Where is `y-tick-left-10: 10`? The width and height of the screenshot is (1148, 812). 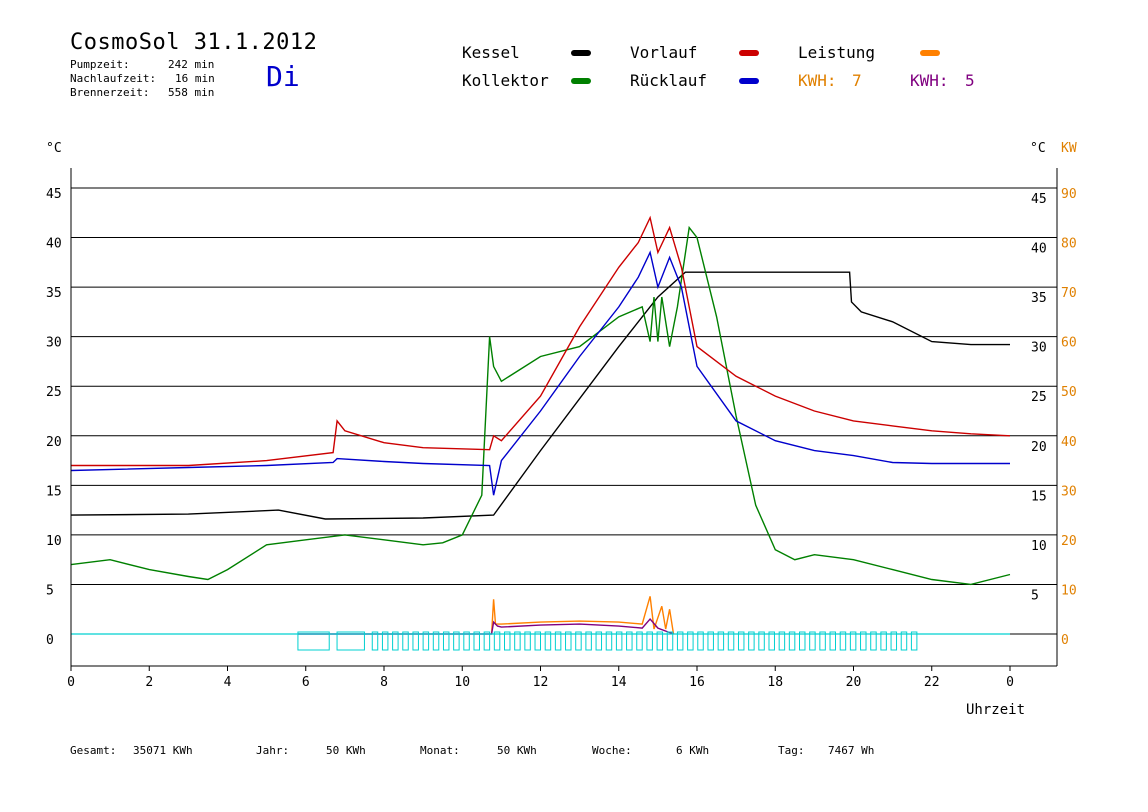
y-tick-left-10: 10 is located at coordinates (54, 541).